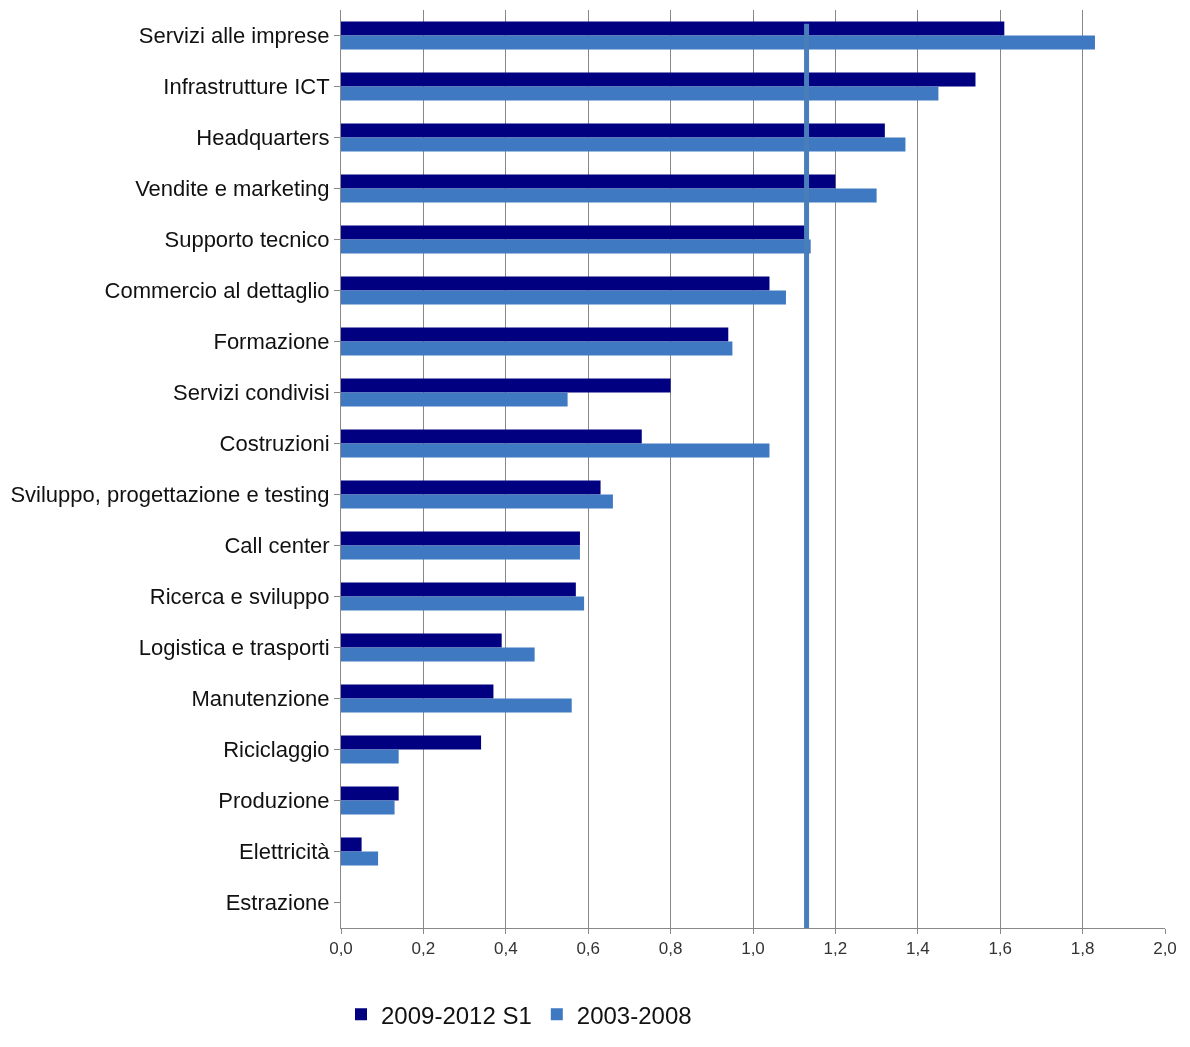 The height and width of the screenshot is (1047, 1190). What do you see at coordinates (263, 138) in the screenshot?
I see `y-tick-label: Headquarters` at bounding box center [263, 138].